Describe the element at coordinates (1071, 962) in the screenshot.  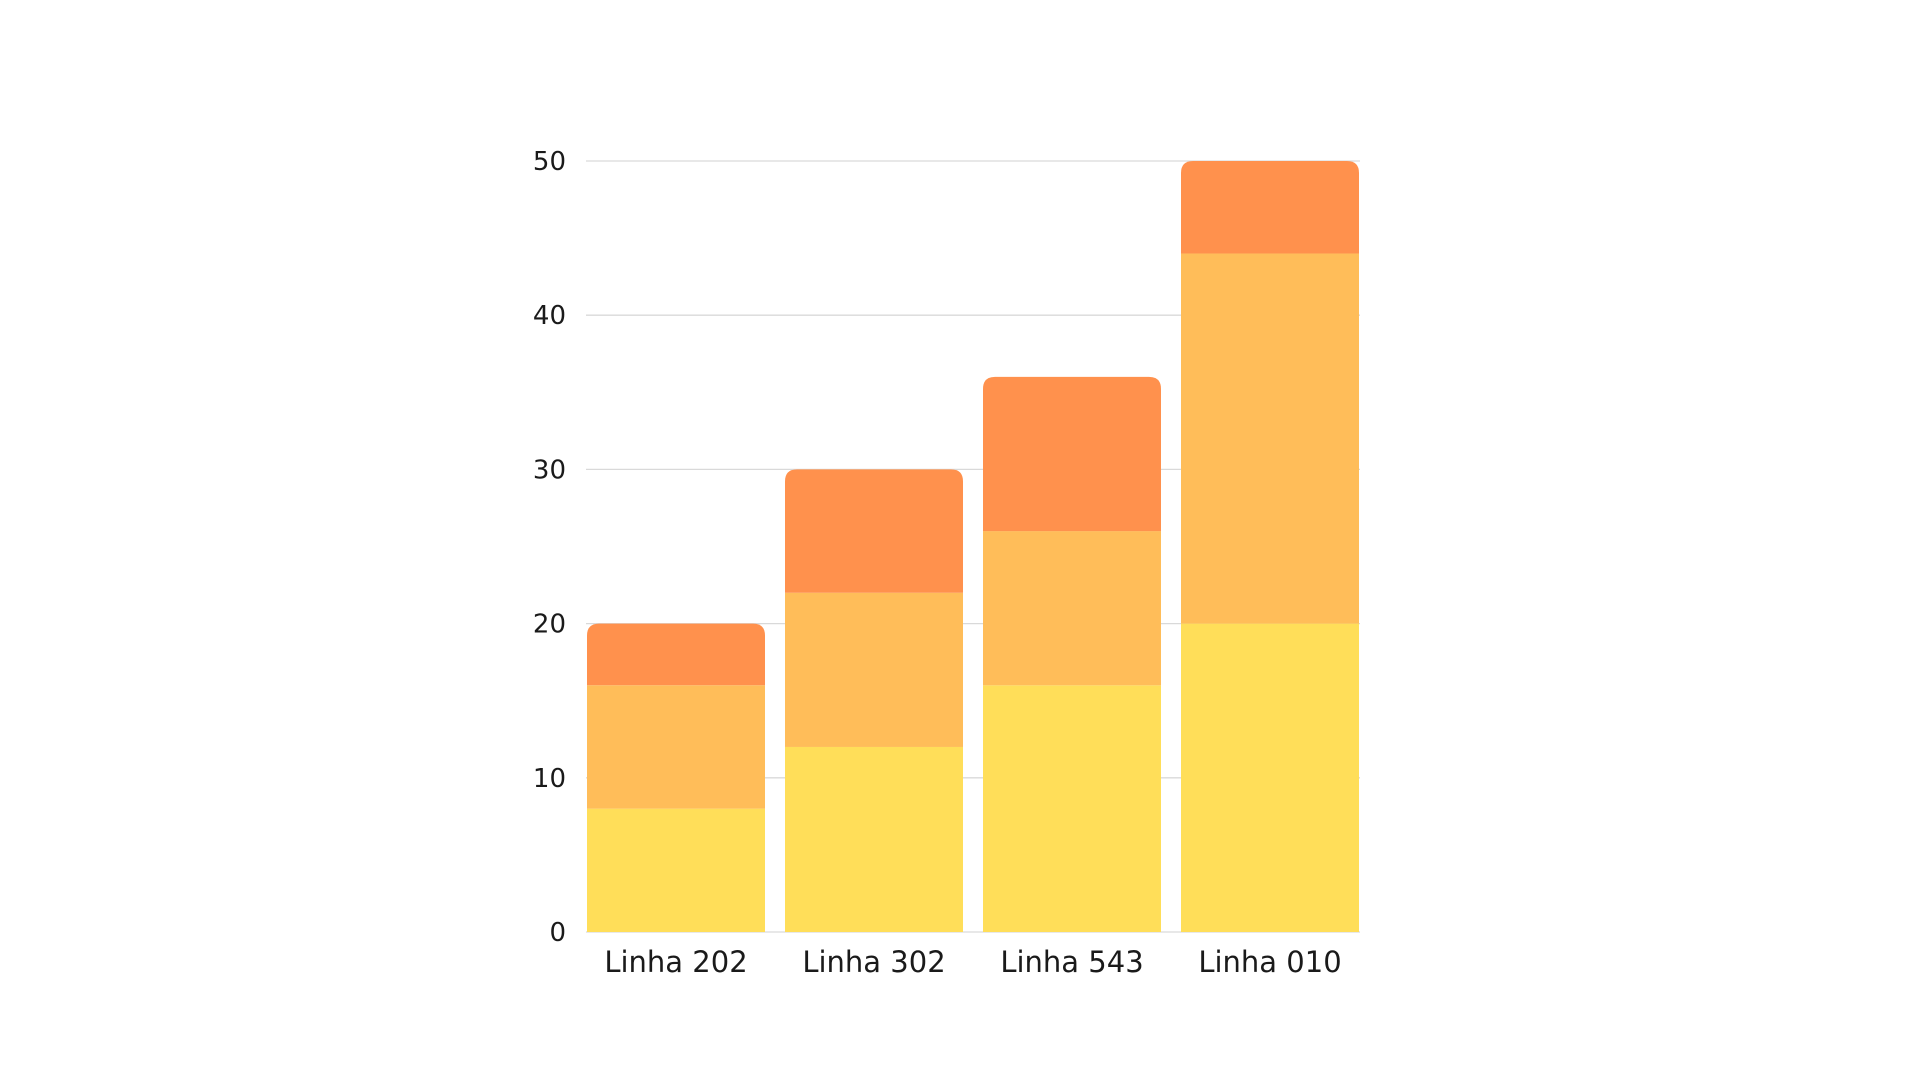
I see `x-category-label: Linha 543` at that location.